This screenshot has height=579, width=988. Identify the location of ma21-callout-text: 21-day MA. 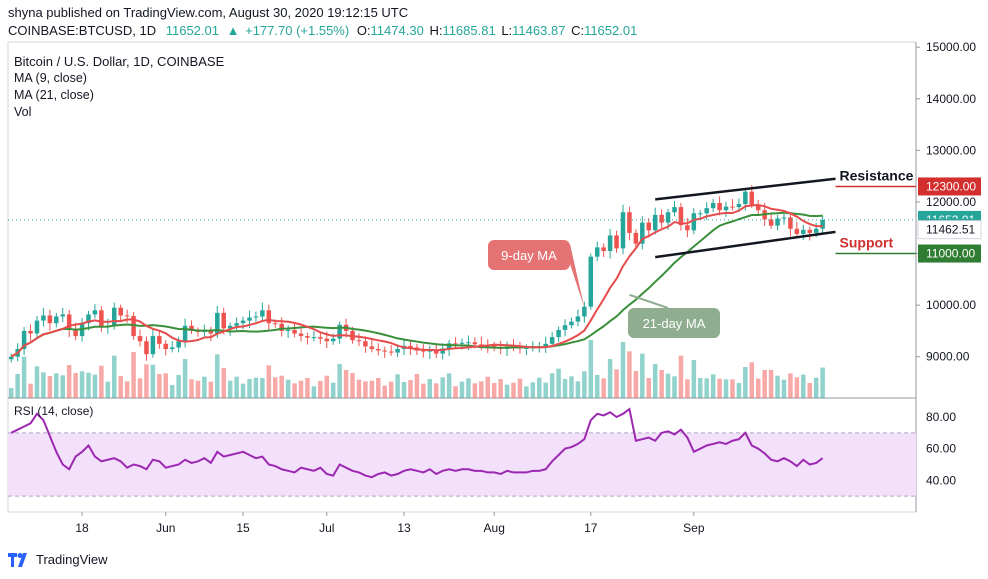
(674, 323).